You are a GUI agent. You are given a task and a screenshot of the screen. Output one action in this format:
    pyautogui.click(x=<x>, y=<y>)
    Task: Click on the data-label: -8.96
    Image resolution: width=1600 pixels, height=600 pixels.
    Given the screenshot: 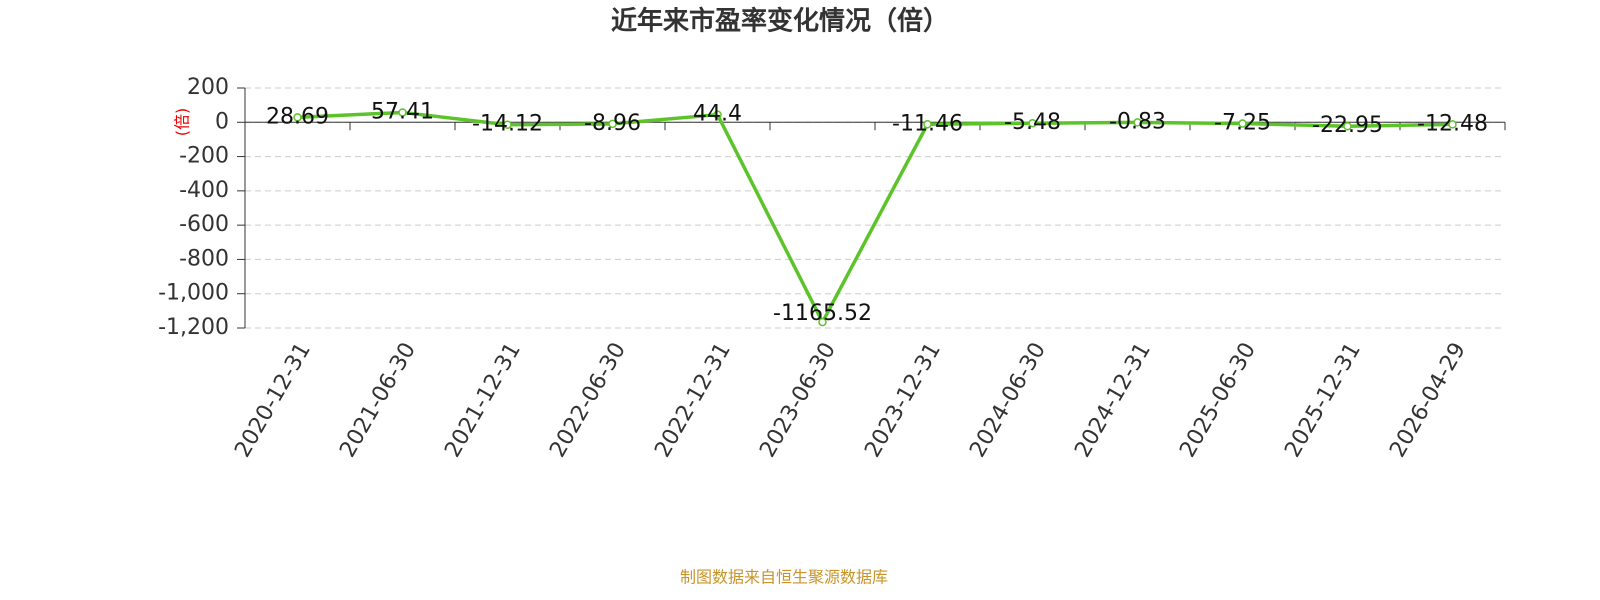 What is the action you would take?
    pyautogui.click(x=612, y=123)
    